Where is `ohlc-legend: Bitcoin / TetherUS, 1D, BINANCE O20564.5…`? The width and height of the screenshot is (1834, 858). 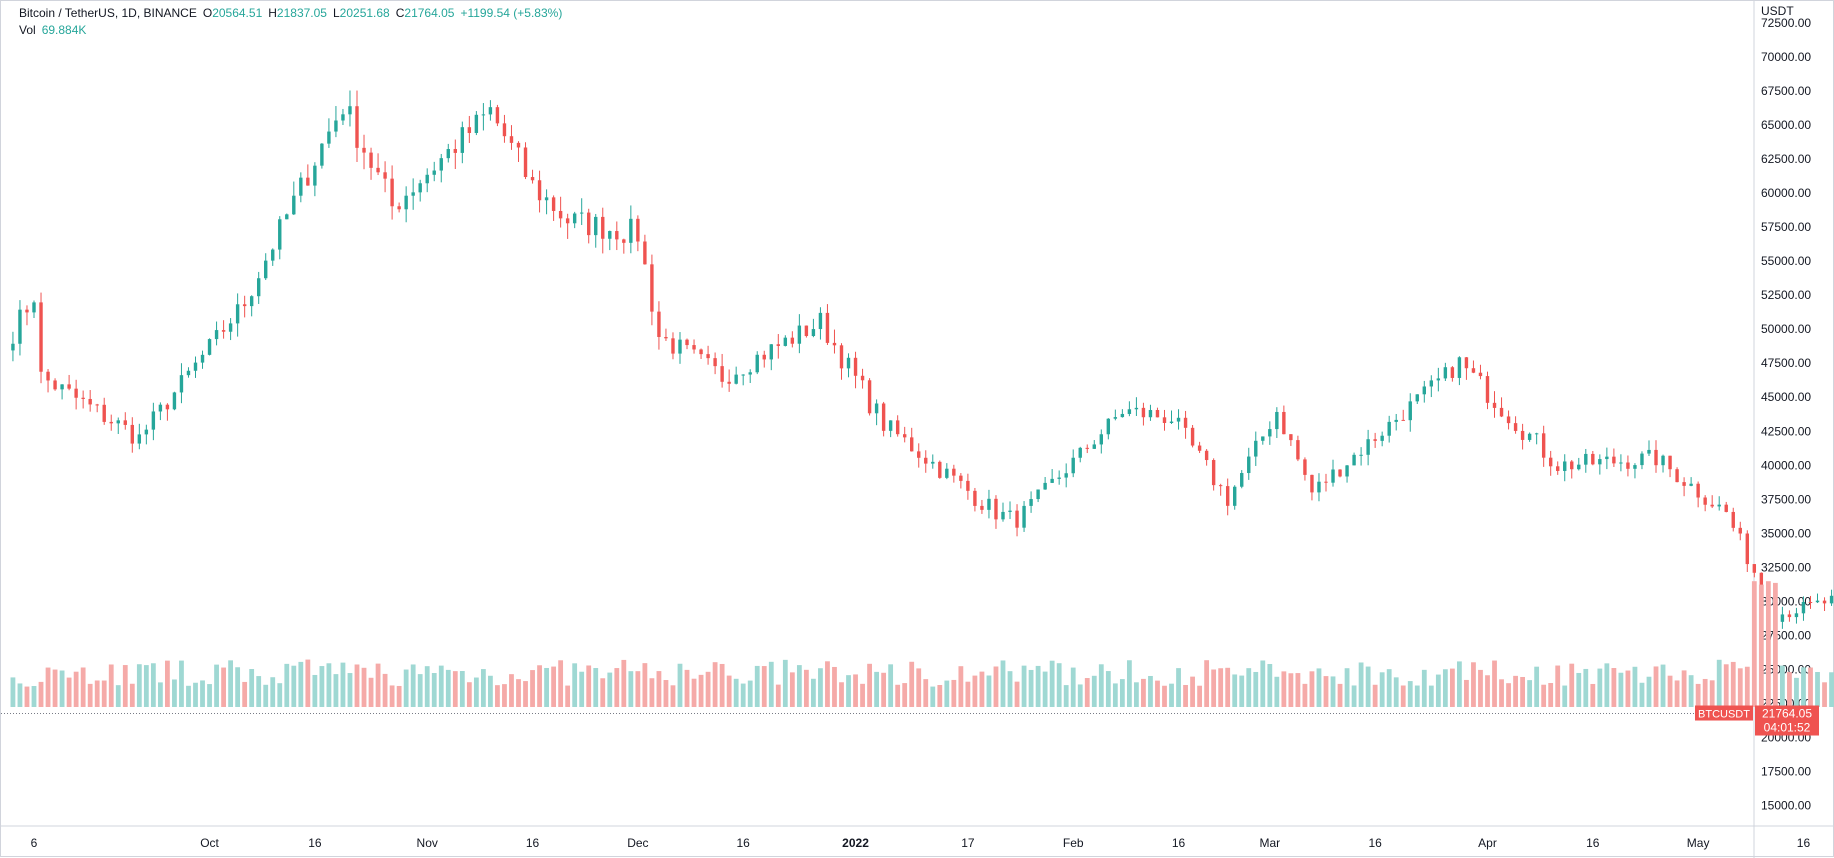 ohlc-legend: Bitcoin / TetherUS, 1D, BINANCE O20564.5… is located at coordinates (290, 13).